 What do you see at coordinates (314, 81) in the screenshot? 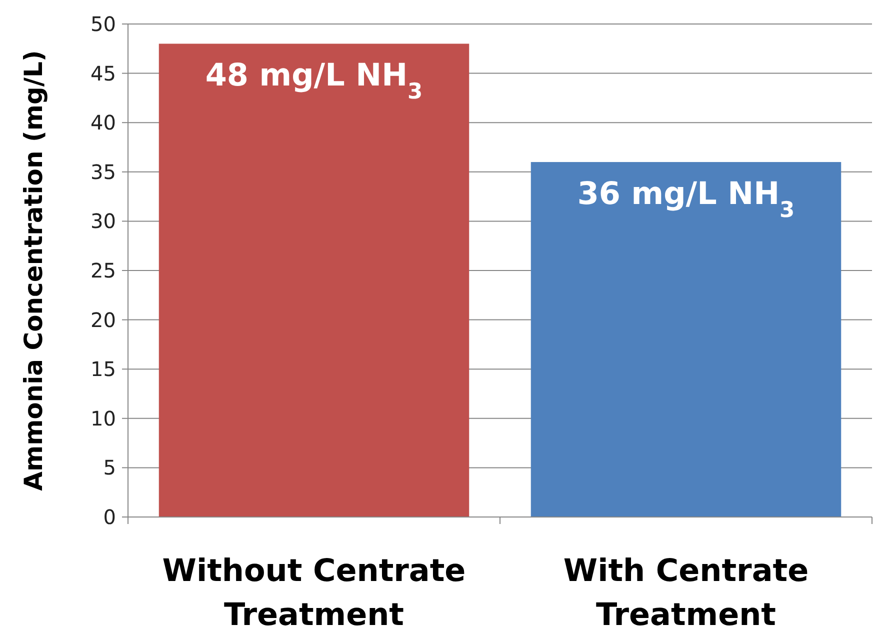
I see `data-label: 48 mg/L NH$_{3}$` at bounding box center [314, 81].